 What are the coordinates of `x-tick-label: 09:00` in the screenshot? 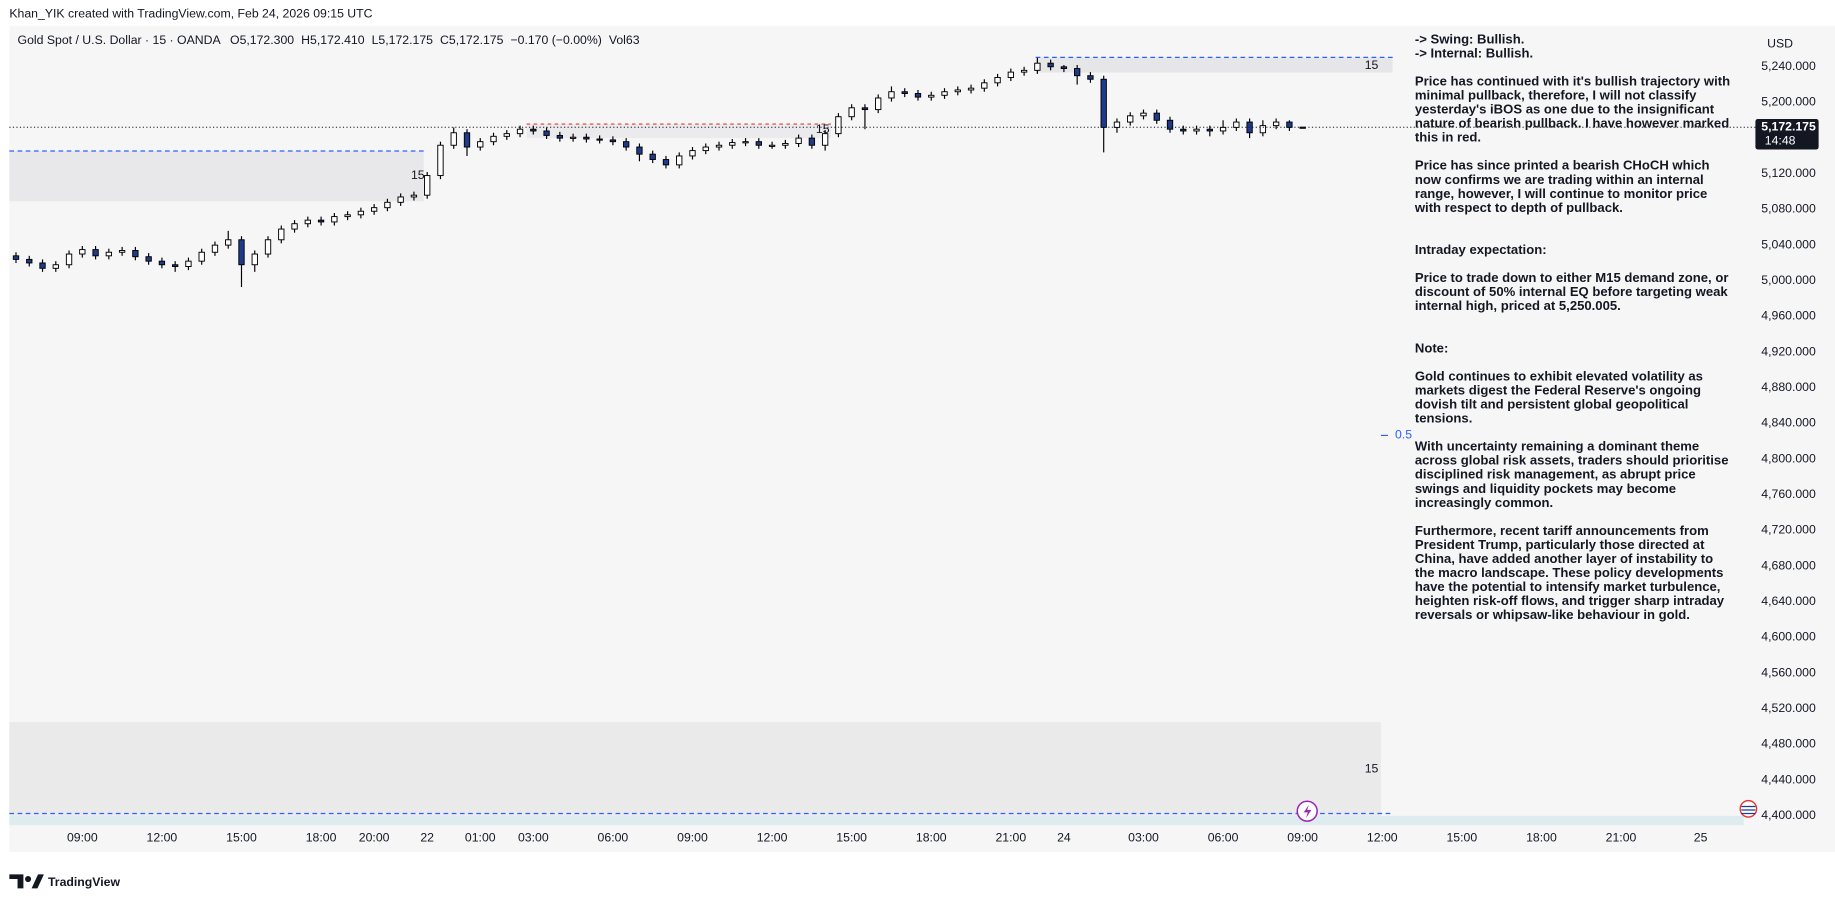 It's located at (692, 837).